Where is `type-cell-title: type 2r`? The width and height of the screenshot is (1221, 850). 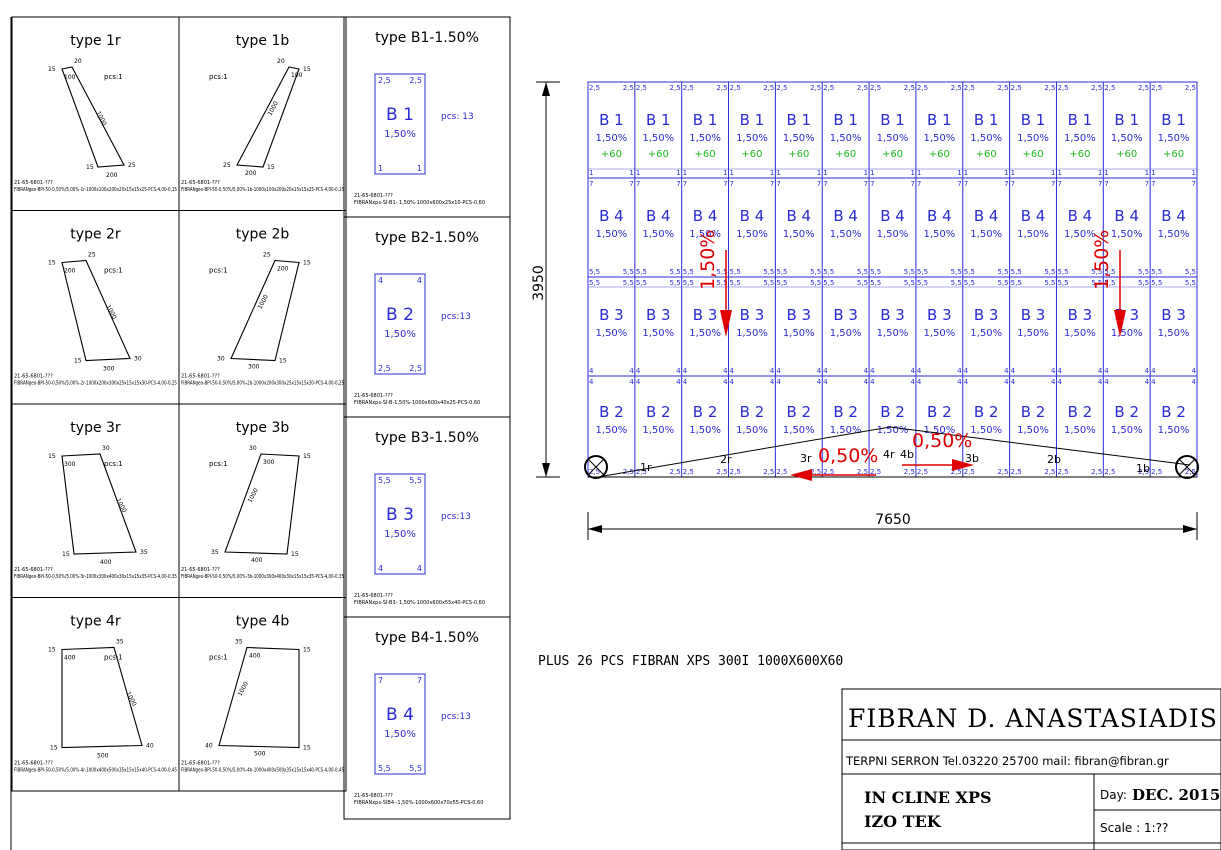 type-cell-title: type 2r is located at coordinates (95, 235).